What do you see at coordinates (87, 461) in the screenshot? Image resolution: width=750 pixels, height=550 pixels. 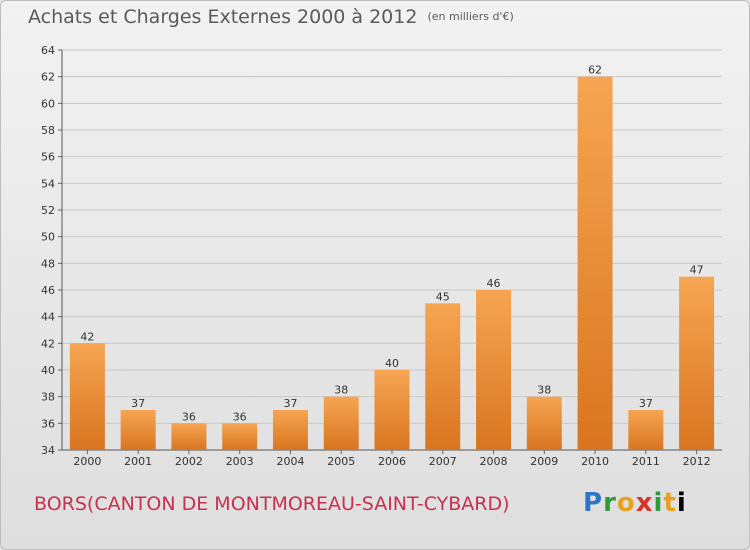 I see `x-tick-label: 2000` at bounding box center [87, 461].